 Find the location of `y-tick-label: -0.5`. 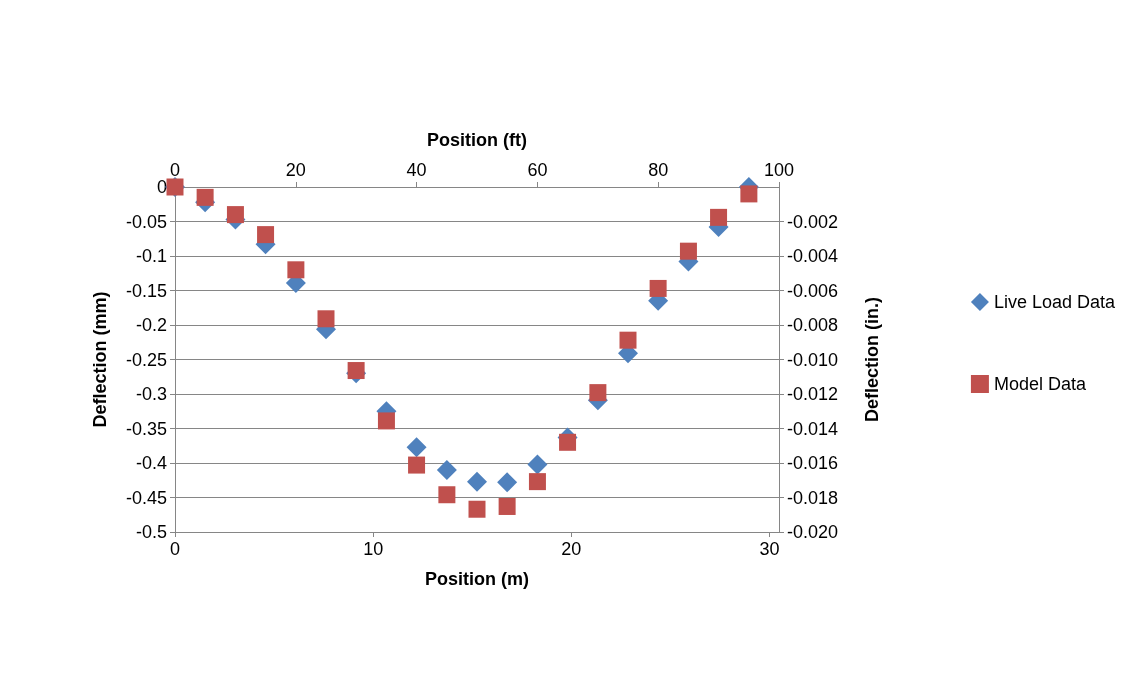

y-tick-label: -0.5 is located at coordinates (151, 532).